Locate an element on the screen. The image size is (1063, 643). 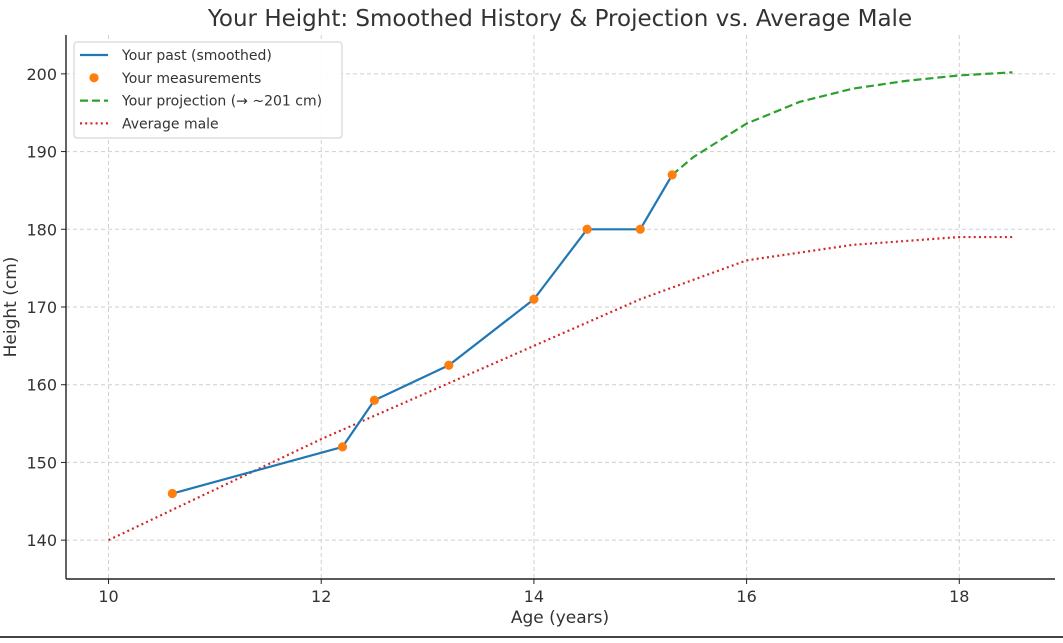
x-tick-label-3: 16 is located at coordinates (746, 596).